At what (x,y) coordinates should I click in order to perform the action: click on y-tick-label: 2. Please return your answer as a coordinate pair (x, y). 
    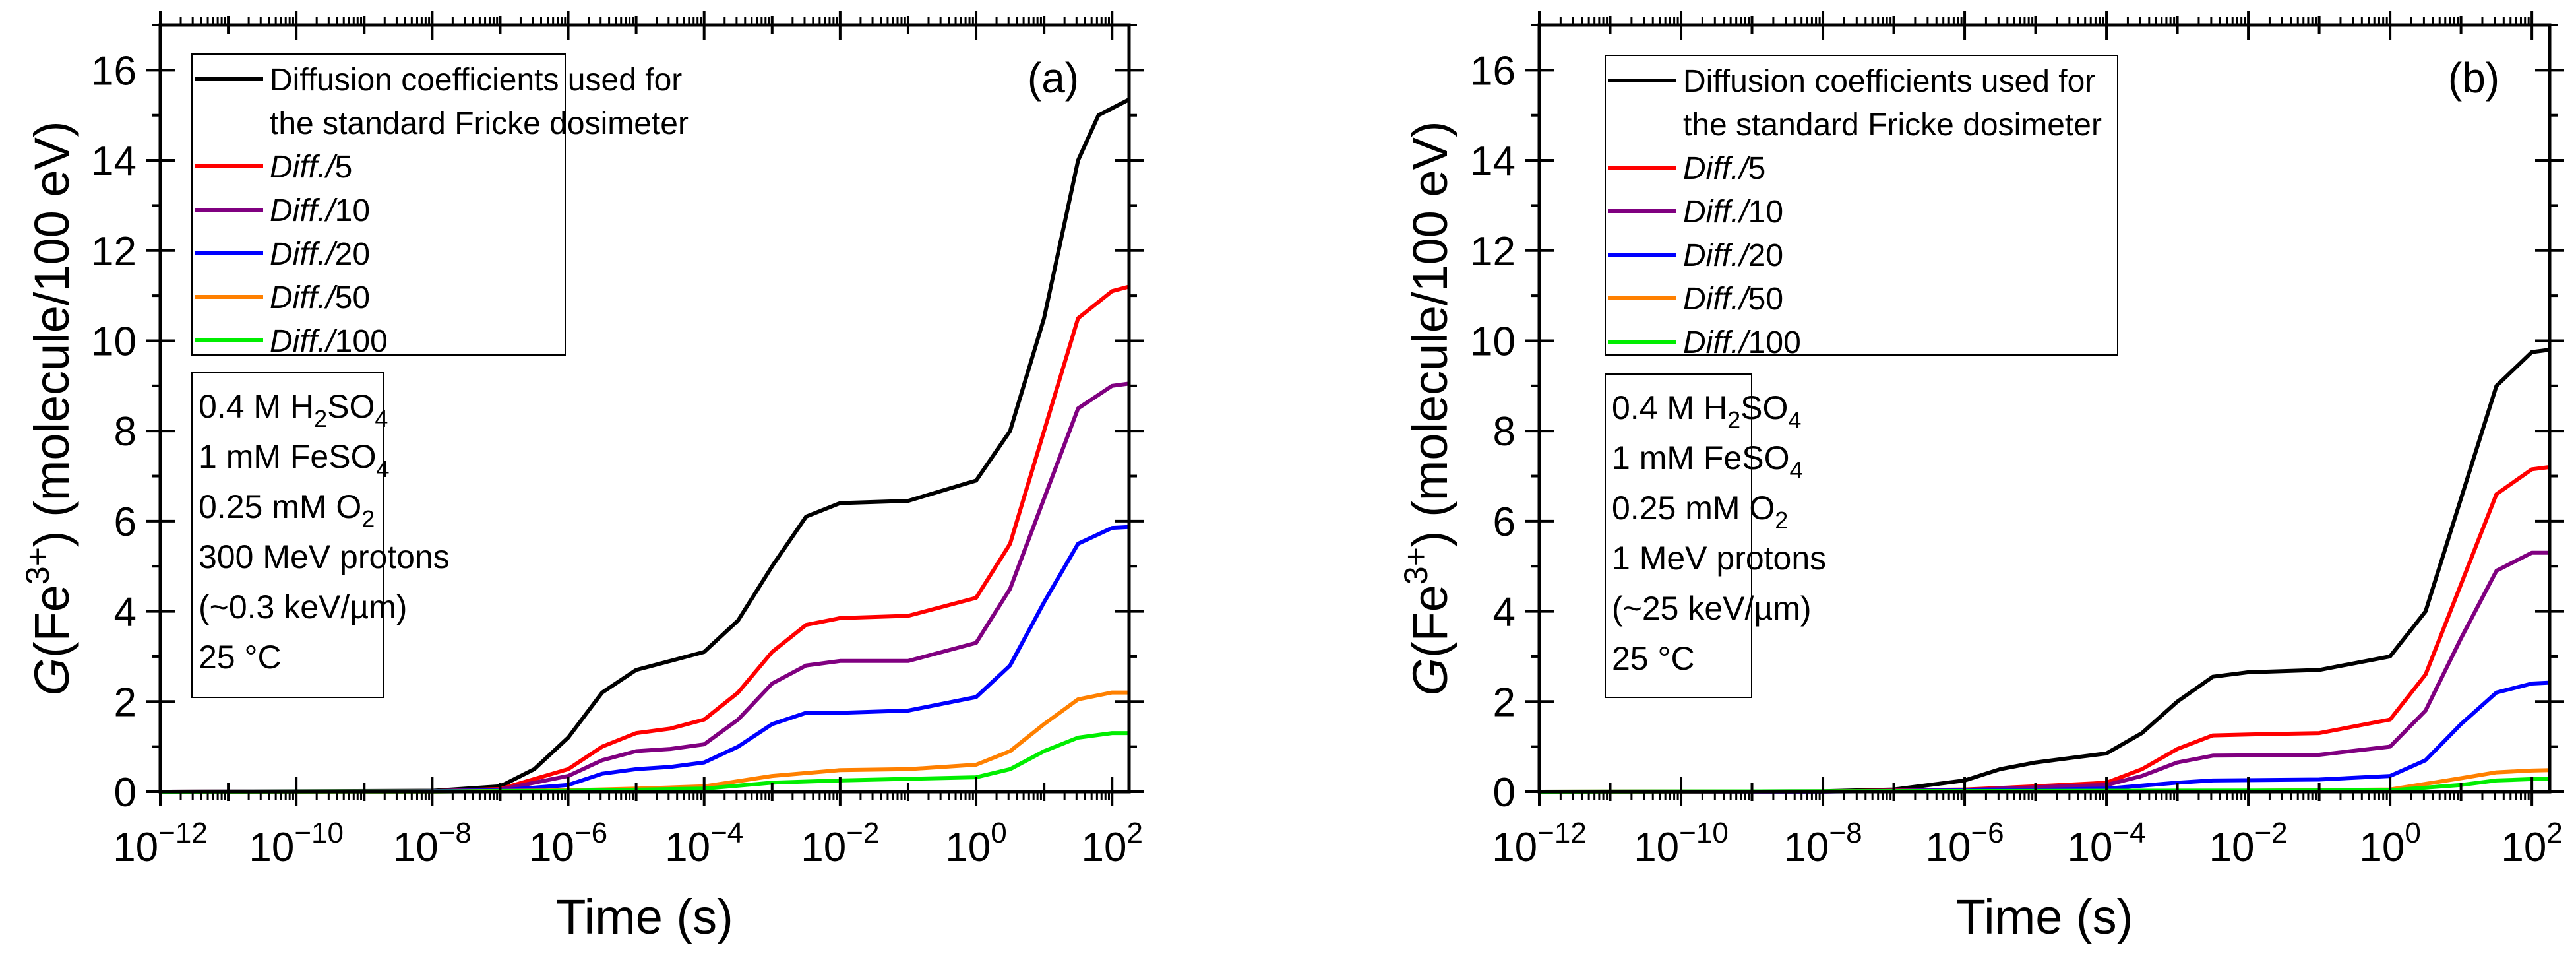
    Looking at the image, I should click on (1505, 702).